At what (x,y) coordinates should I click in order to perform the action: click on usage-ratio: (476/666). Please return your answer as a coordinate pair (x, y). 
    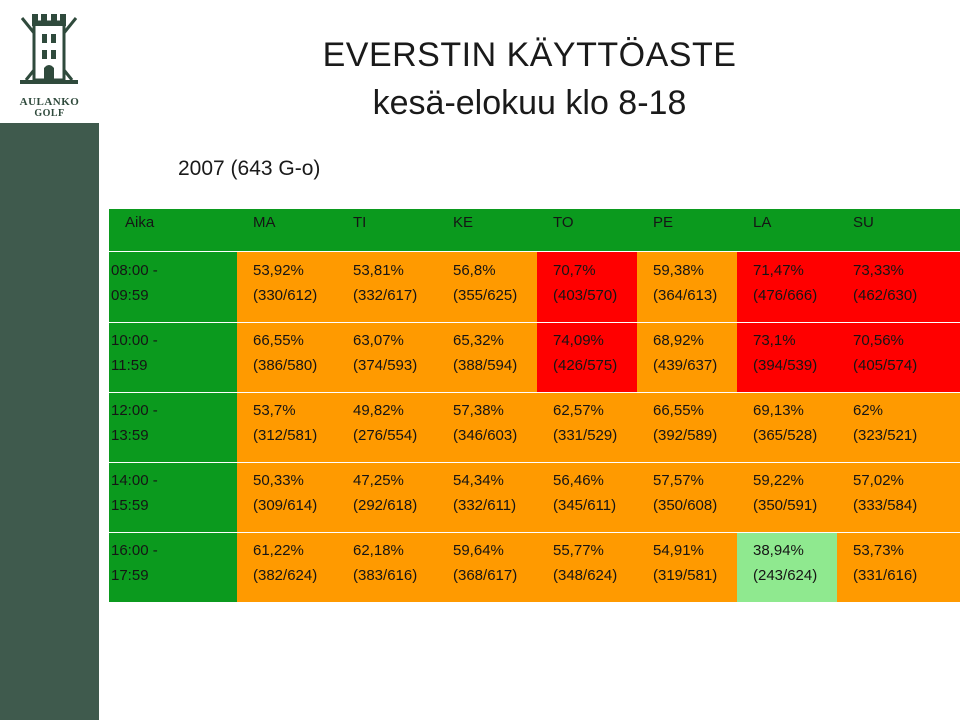
    Looking at the image, I should click on (785, 295).